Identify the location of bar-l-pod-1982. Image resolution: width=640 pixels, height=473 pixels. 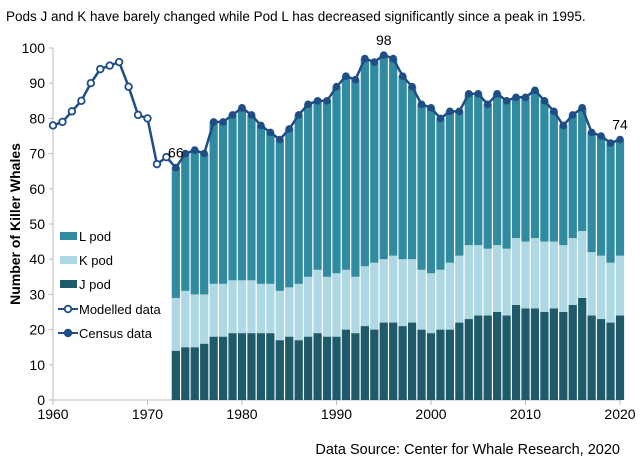
(261, 204).